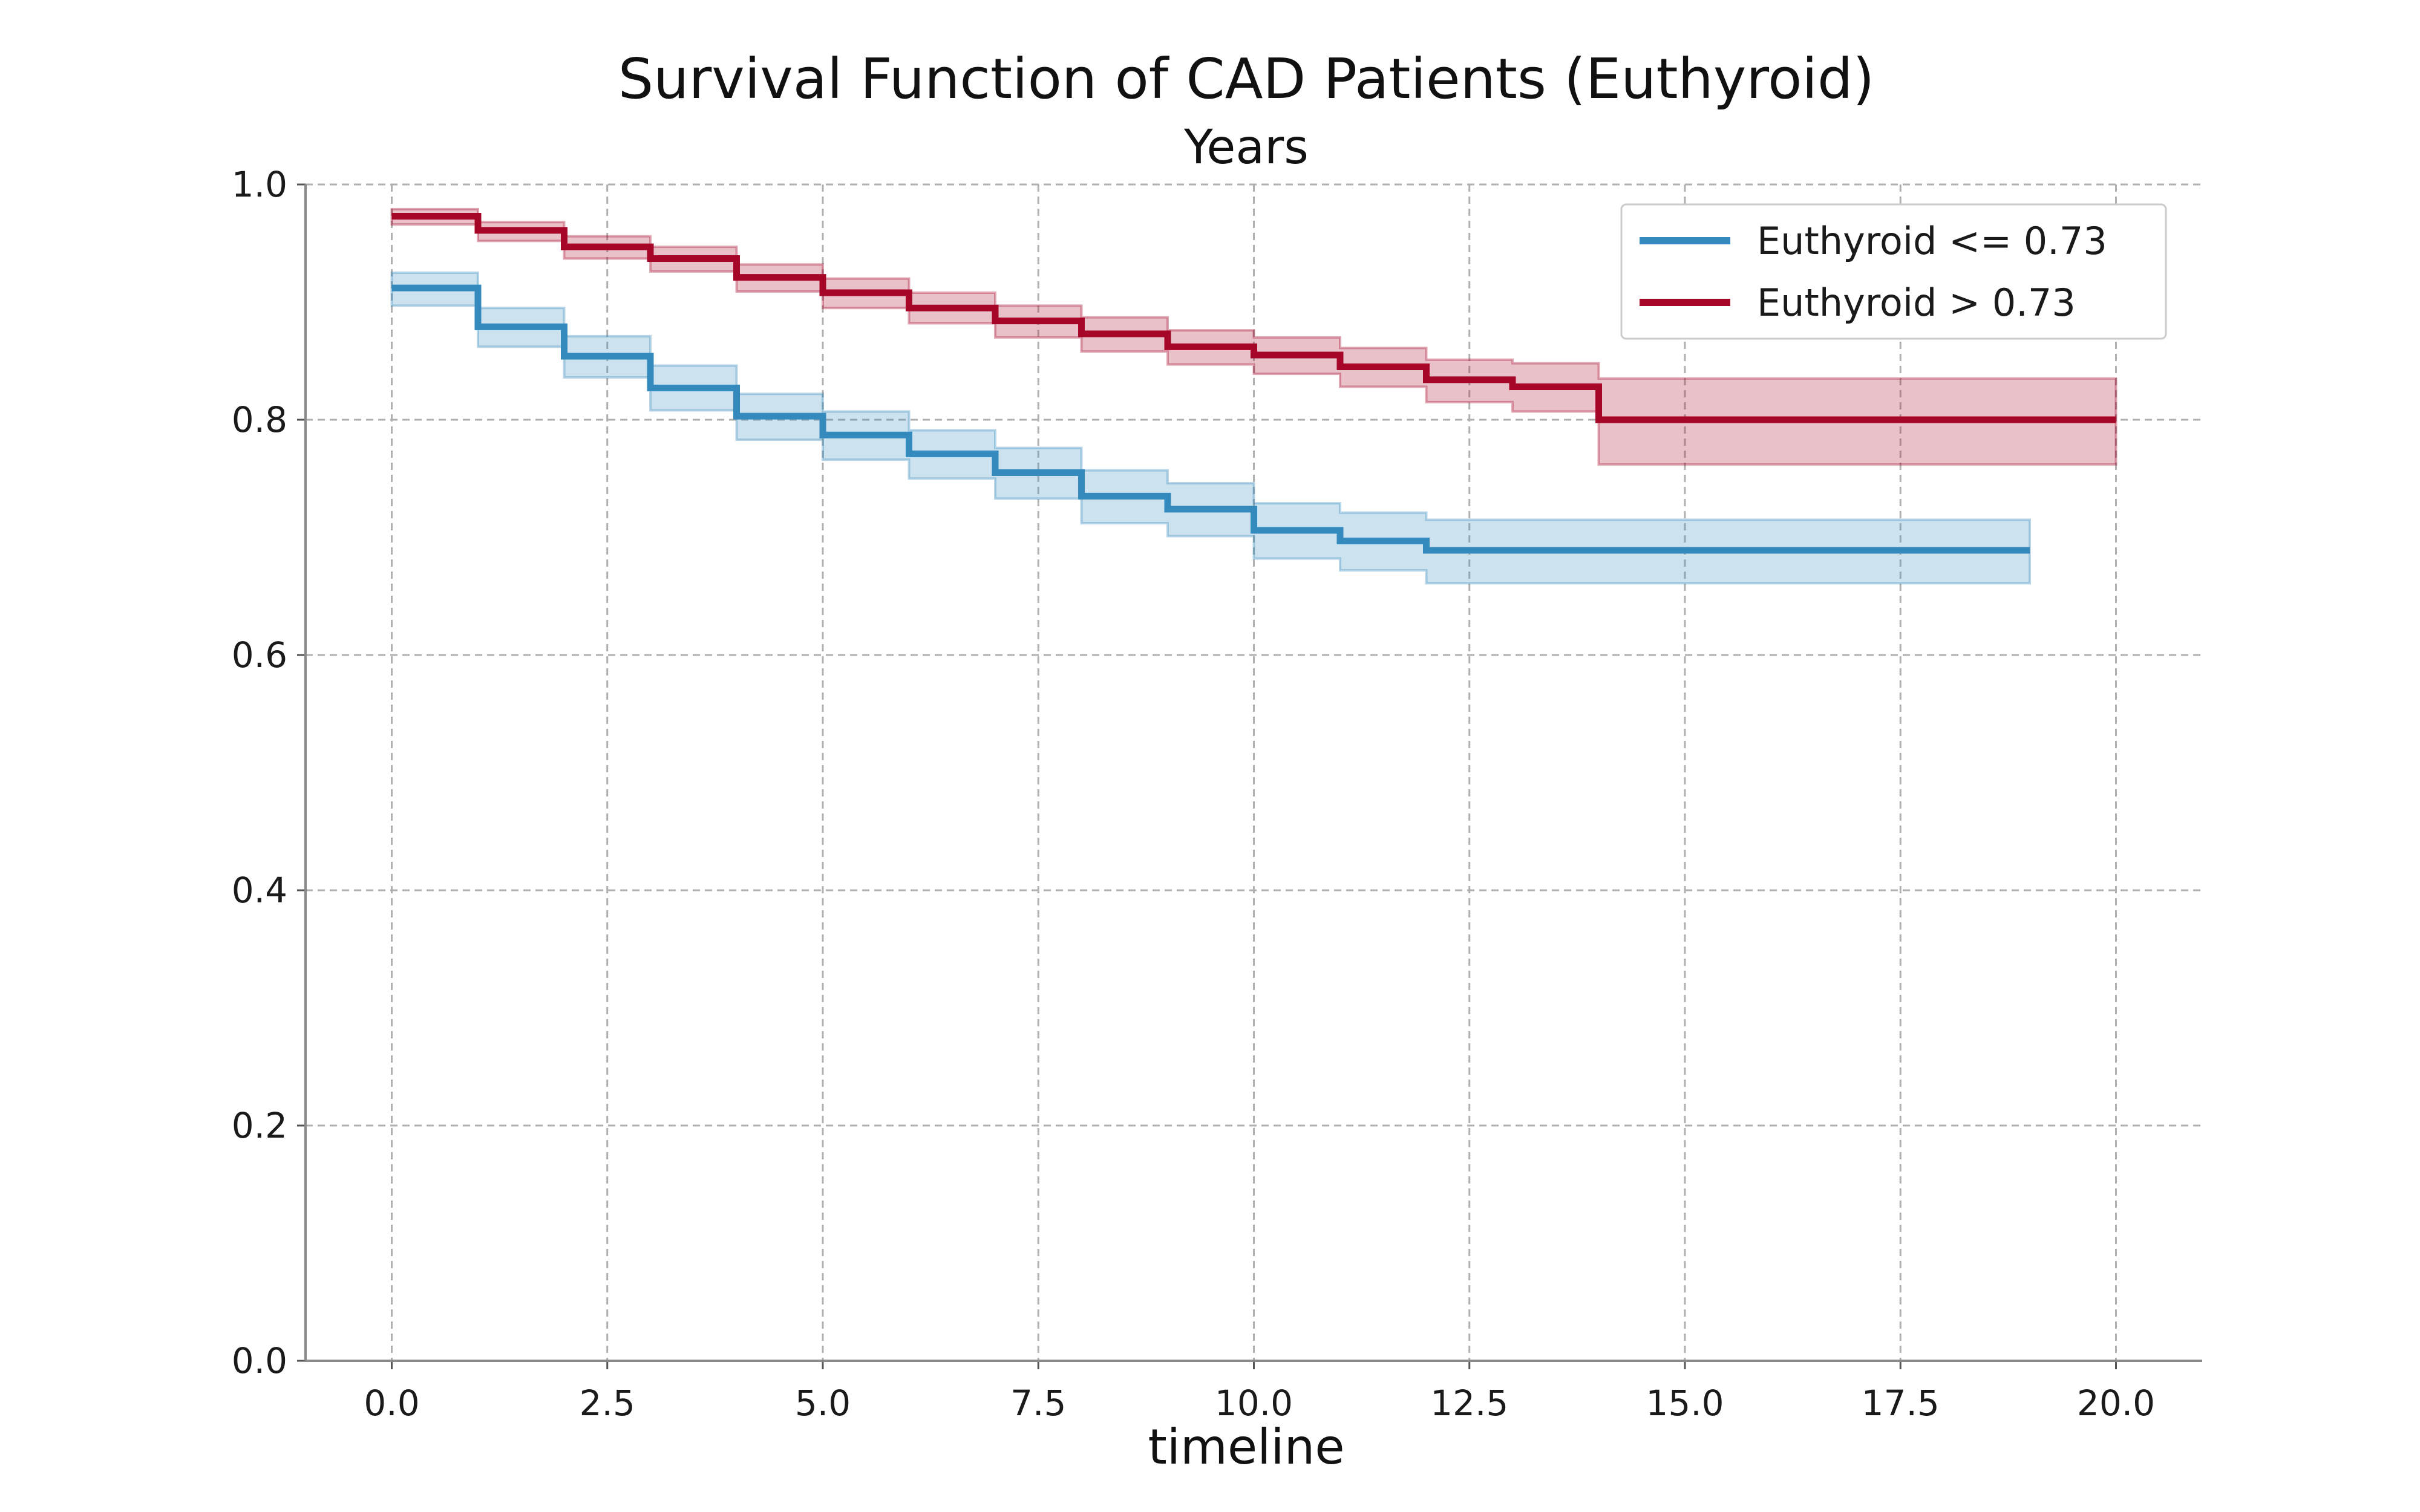  Describe the element at coordinates (1901, 1403) in the screenshot. I see `x-tick-label: 17.5` at that location.